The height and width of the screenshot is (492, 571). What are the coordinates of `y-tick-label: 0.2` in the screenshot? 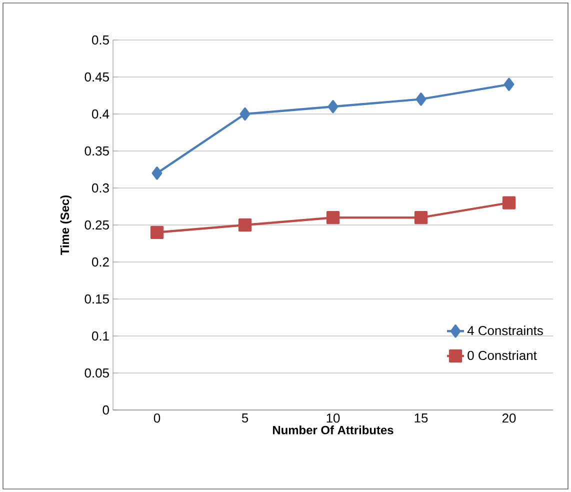 It's located at (100, 262).